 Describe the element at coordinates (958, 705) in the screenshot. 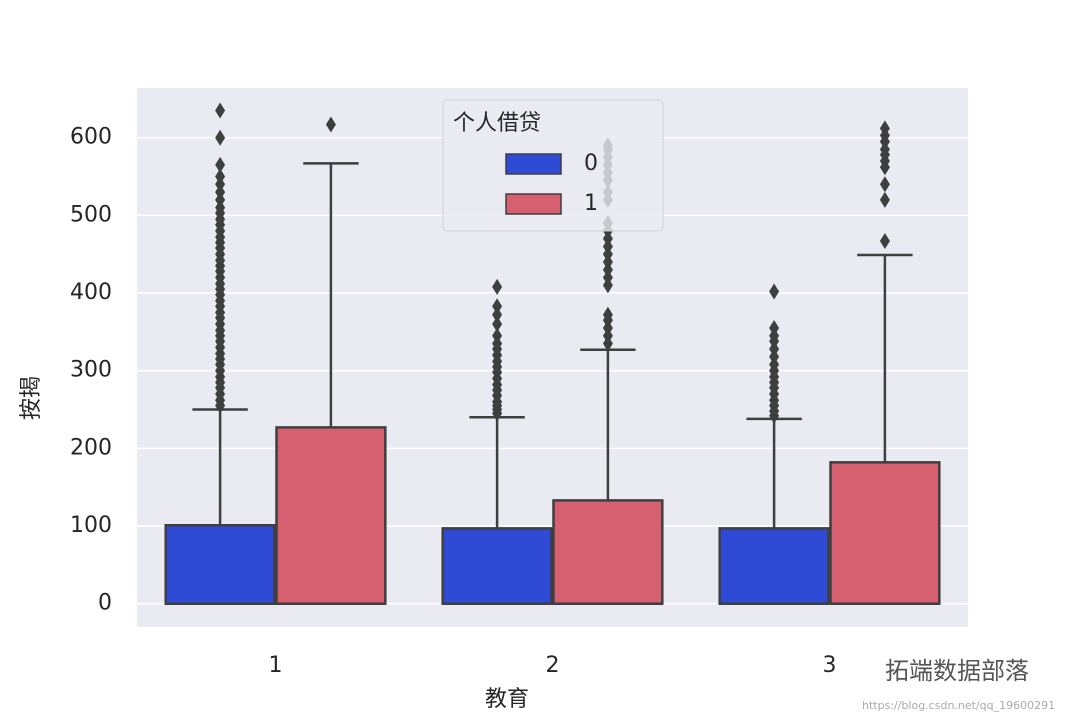

I see `watermark-url: https://blog.csdn.net/qq_19600291` at that location.